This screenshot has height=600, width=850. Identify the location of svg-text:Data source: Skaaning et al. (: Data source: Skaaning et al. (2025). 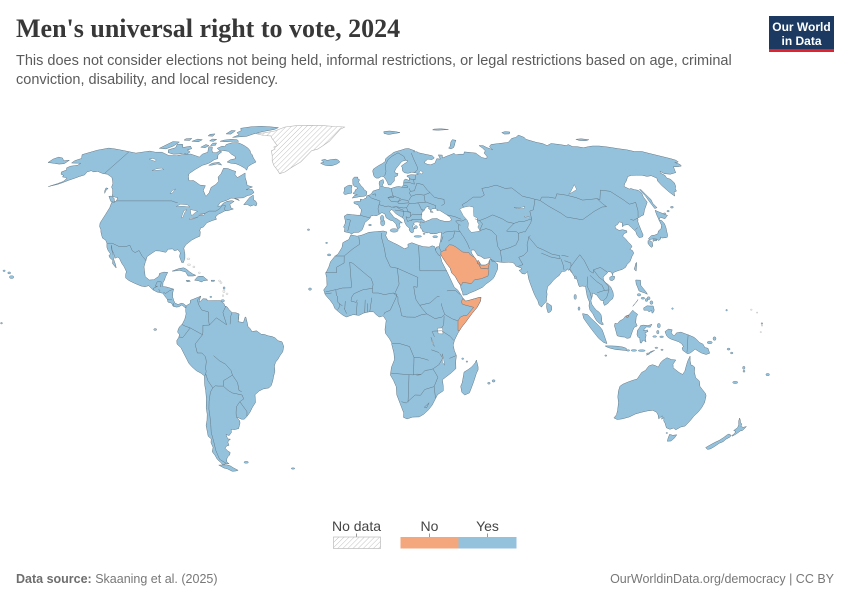
(117, 579).